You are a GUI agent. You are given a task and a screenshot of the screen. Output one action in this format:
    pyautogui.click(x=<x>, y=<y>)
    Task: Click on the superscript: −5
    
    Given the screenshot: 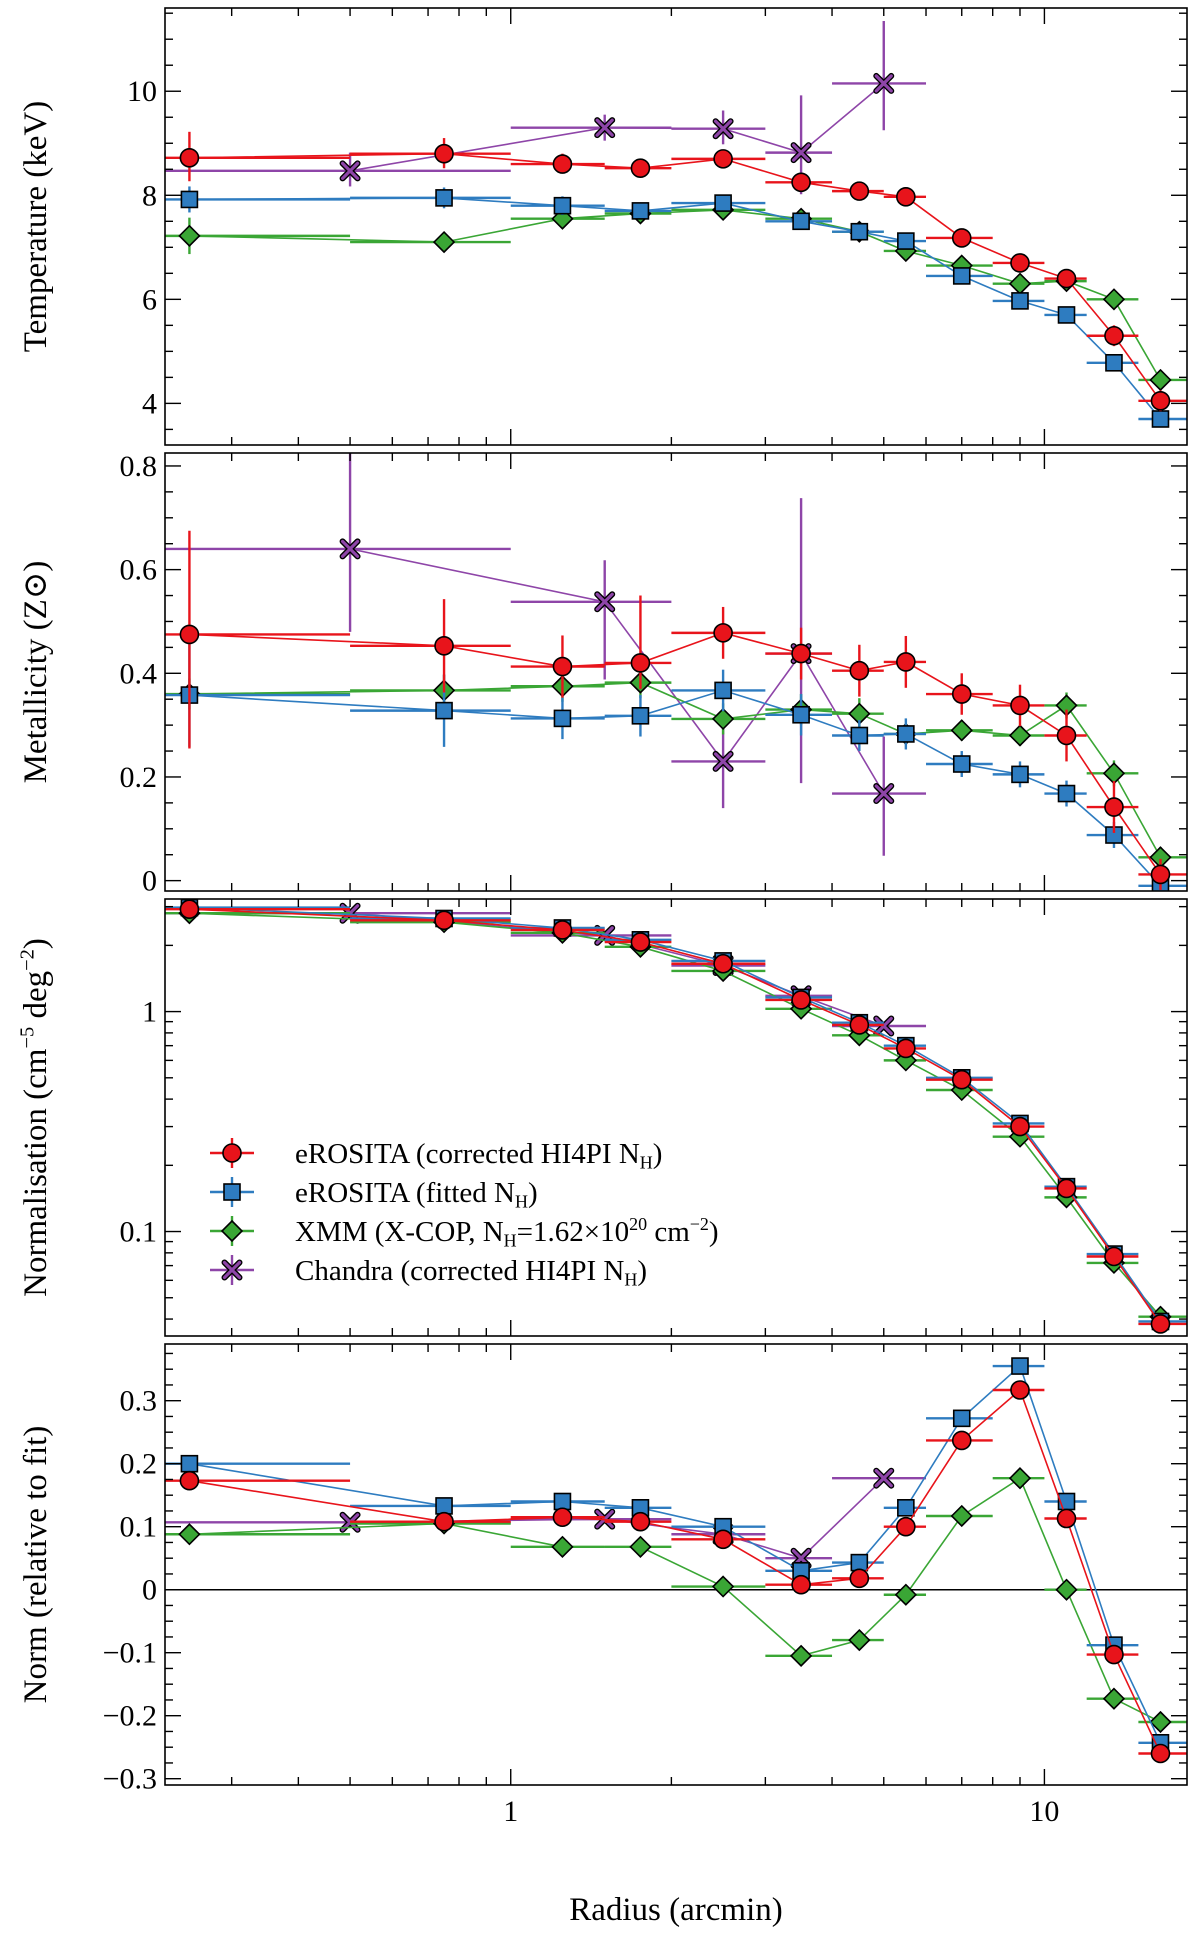 What is the action you would take?
    pyautogui.click(x=28, y=1038)
    